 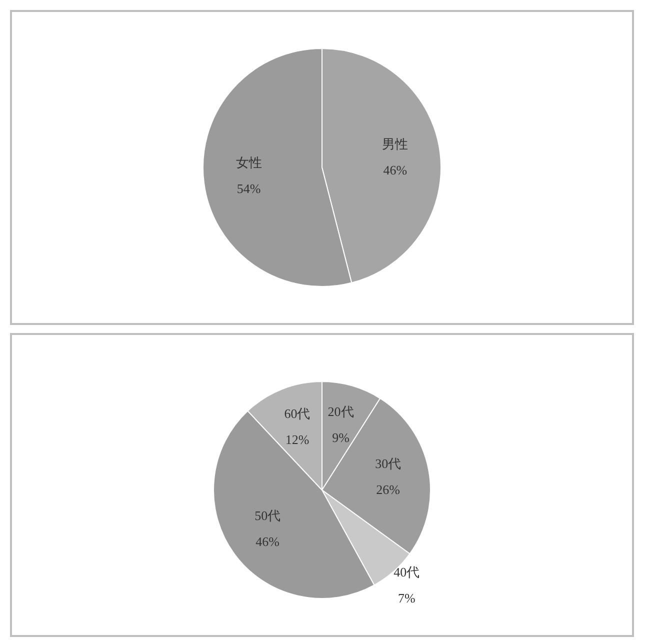 What do you see at coordinates (388, 463) in the screenshot?
I see `slice-label: 30代` at bounding box center [388, 463].